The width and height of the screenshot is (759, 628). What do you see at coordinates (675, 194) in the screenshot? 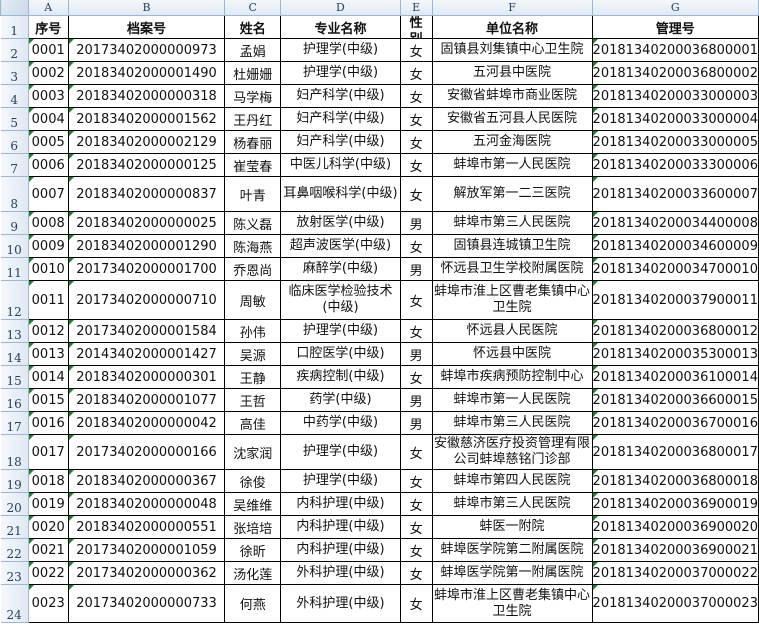
I see `cell-g8: 20181340200033600007` at bounding box center [675, 194].